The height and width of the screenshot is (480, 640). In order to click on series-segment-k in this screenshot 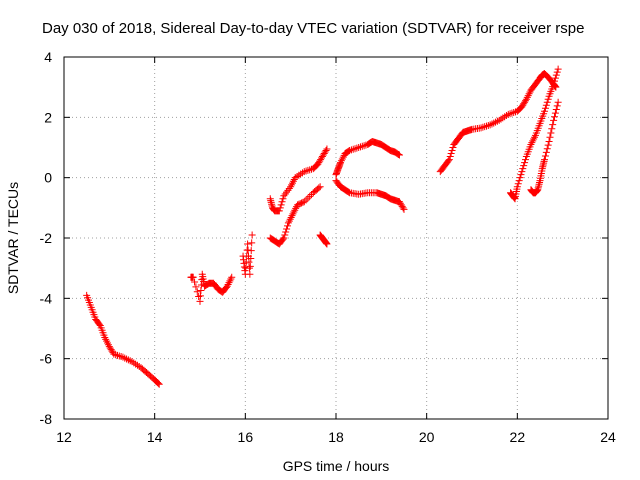, I will do `click(544, 147)`.